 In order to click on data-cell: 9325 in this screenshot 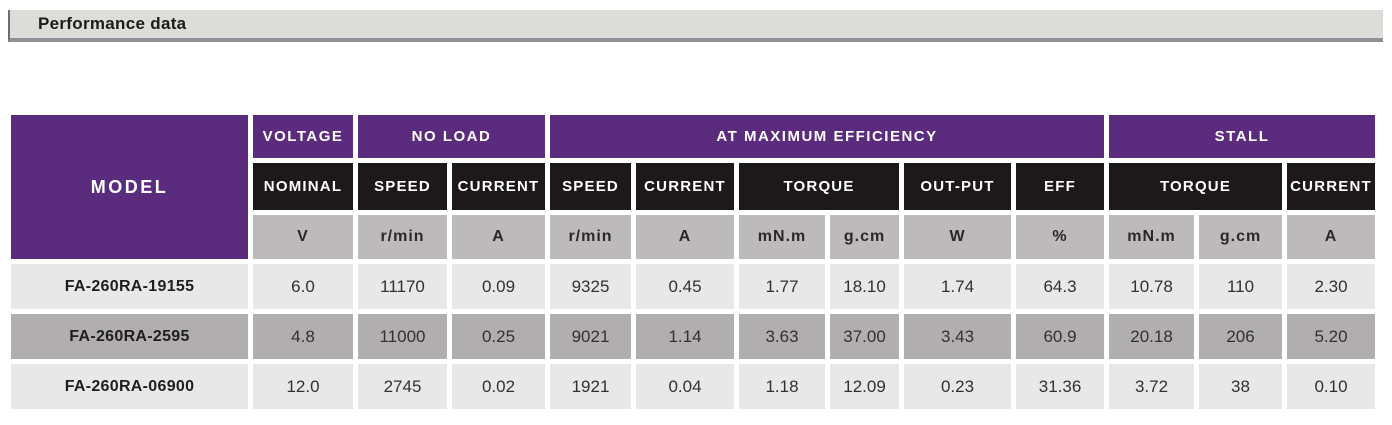, I will do `click(591, 286)`.